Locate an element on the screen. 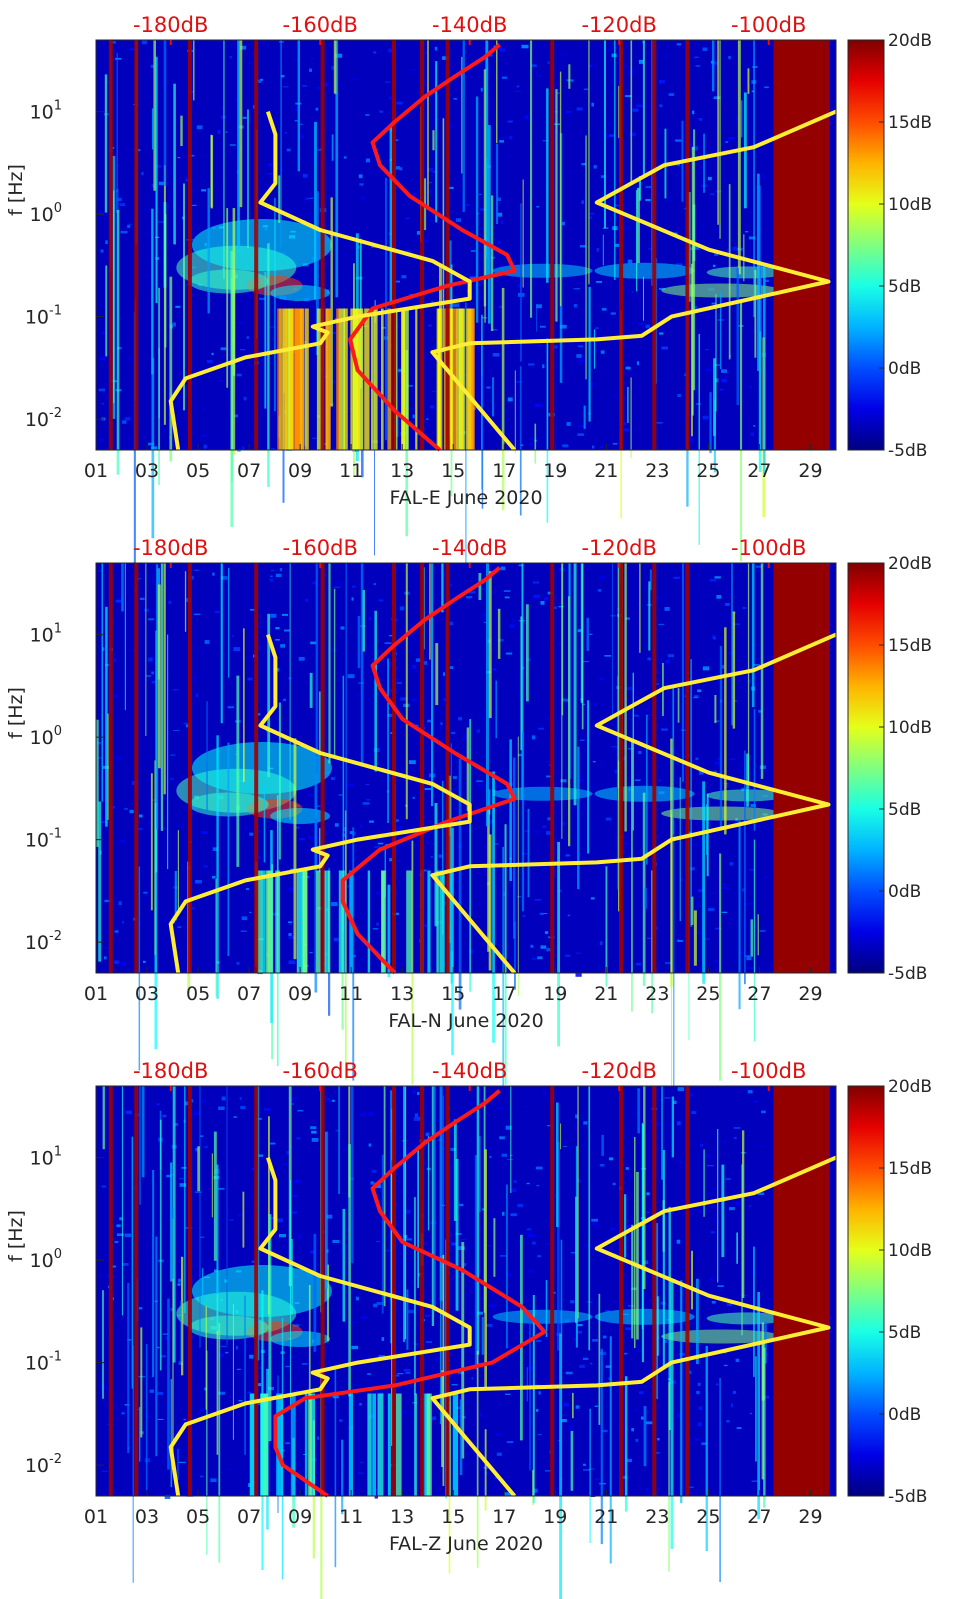 This screenshot has width=962, height=1599. x-axis-title: FAL-N June 2020 is located at coordinates (465, 1021).